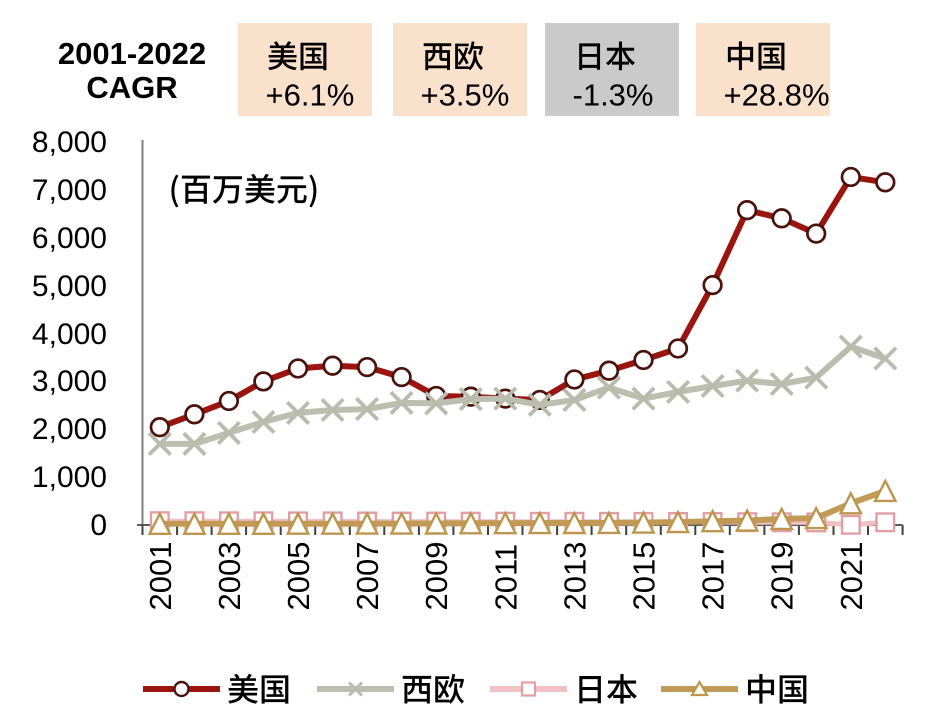 This screenshot has width=930, height=728. I want to click on svg-text: 2019, so click(782, 576).